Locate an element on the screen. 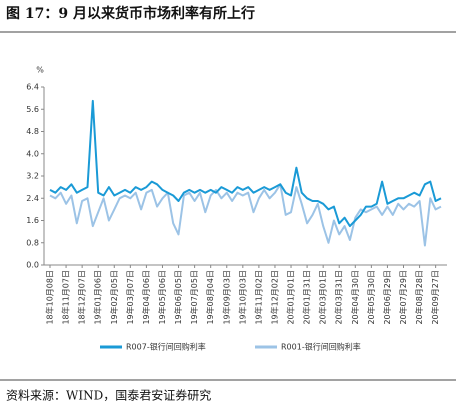  x-tick-label: 19年10月03日 is located at coordinates (242, 297).